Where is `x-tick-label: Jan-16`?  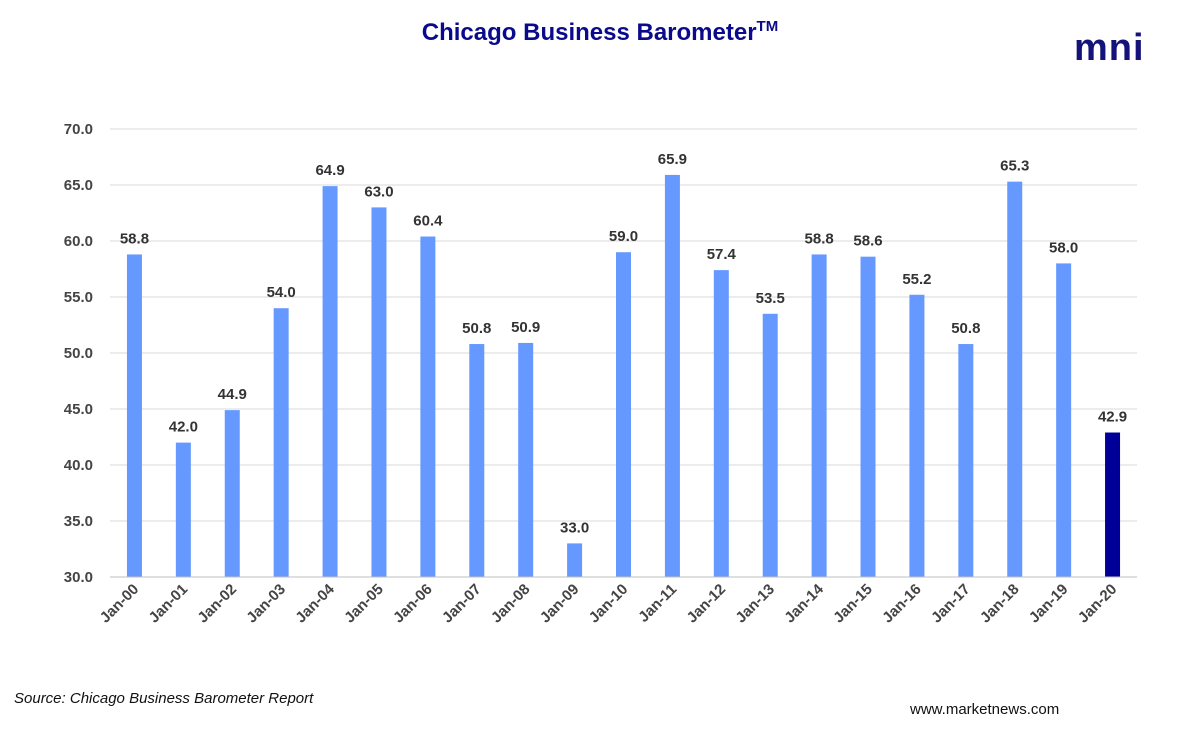 x-tick-label: Jan-16 is located at coordinates (902, 604).